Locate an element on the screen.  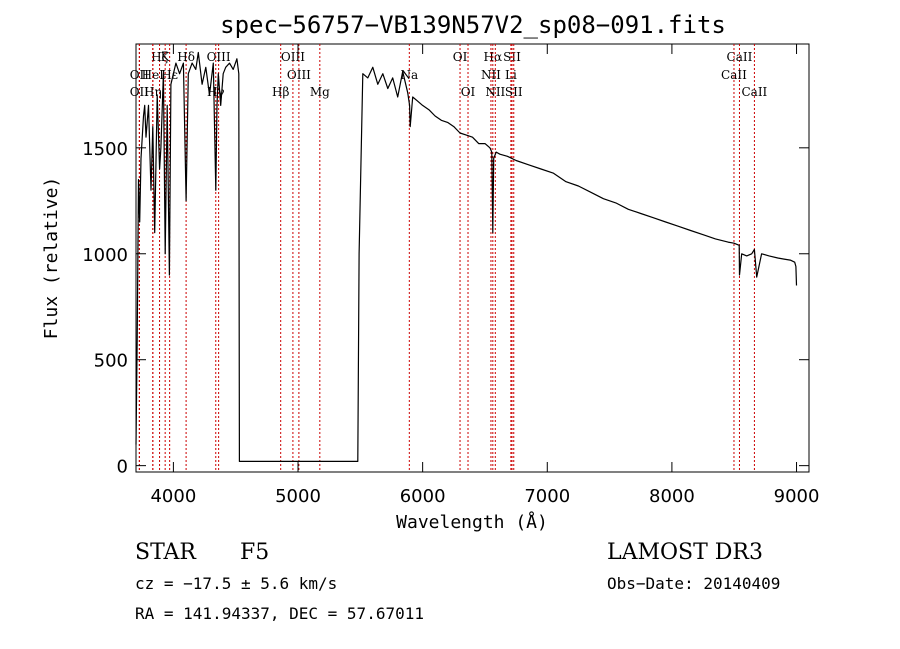
chart-title: spec−56757−VB139N57V2_sp08−091.fits is located at coordinates (473, 25).